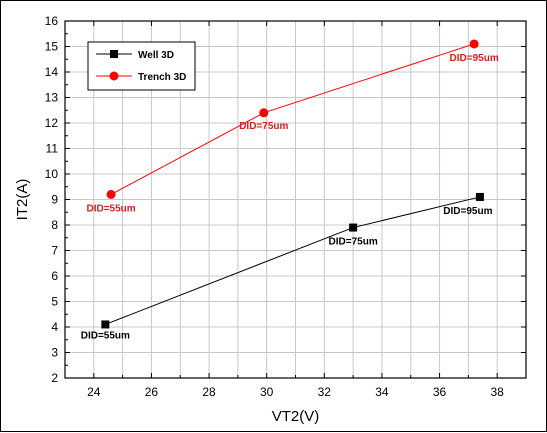 This screenshot has height=433, width=547. I want to click on x-tick-label: 28, so click(209, 392).